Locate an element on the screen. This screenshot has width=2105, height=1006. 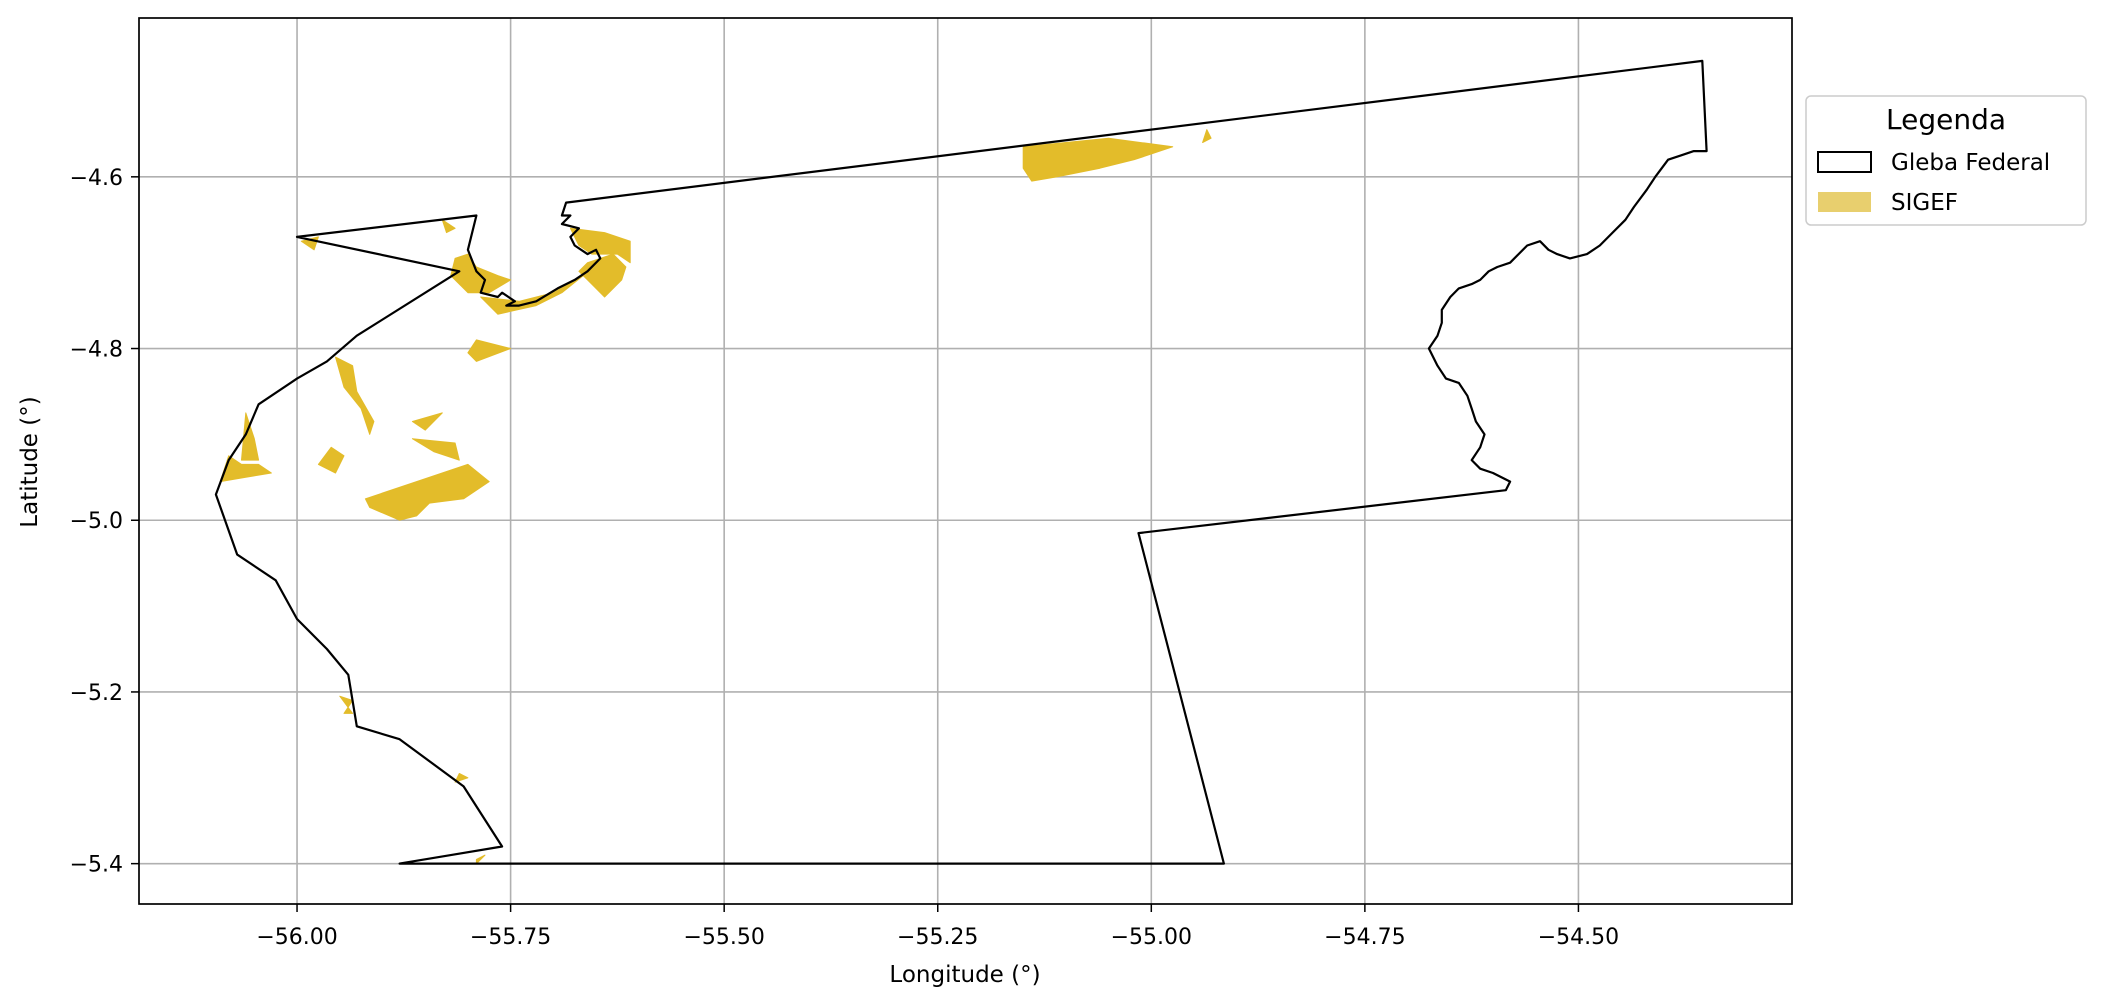
legend-box is located at coordinates (1946, 160).